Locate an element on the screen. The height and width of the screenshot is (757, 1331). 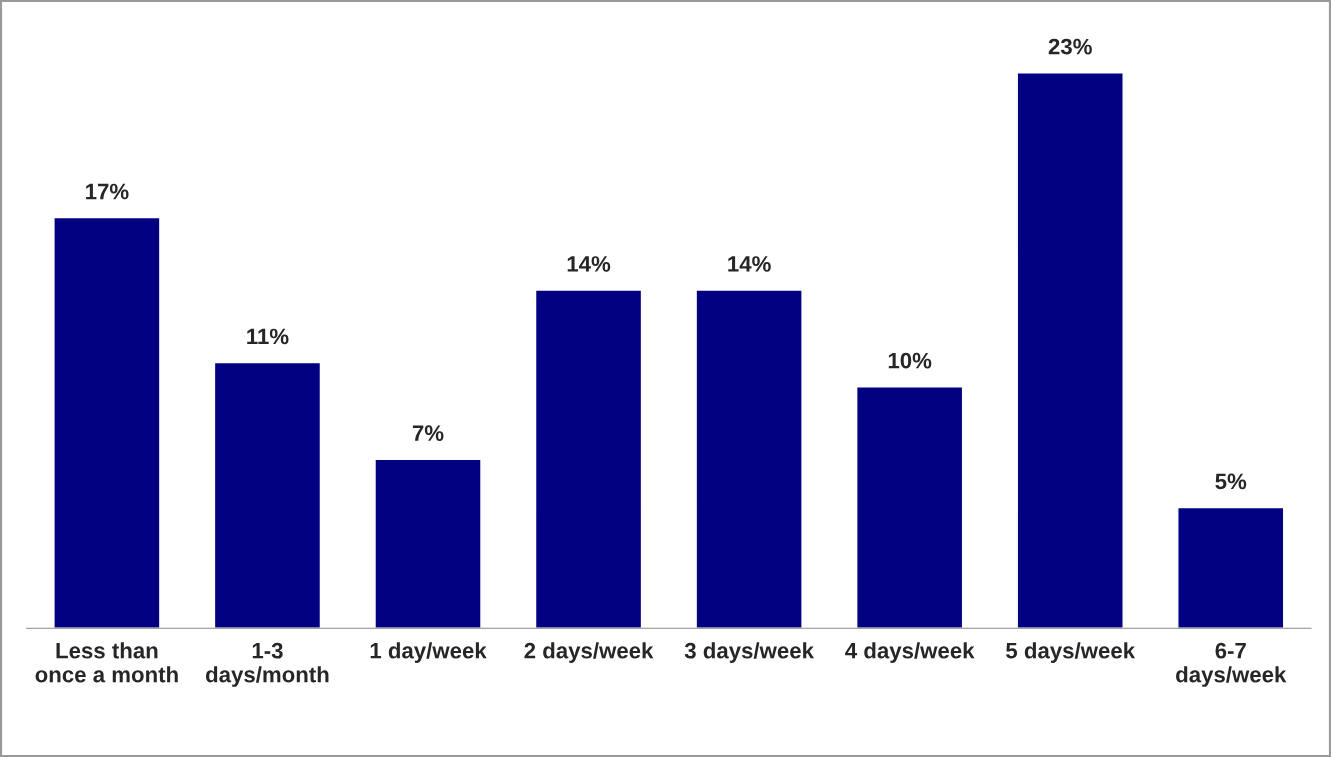
data-label: 17% is located at coordinates (107, 191).